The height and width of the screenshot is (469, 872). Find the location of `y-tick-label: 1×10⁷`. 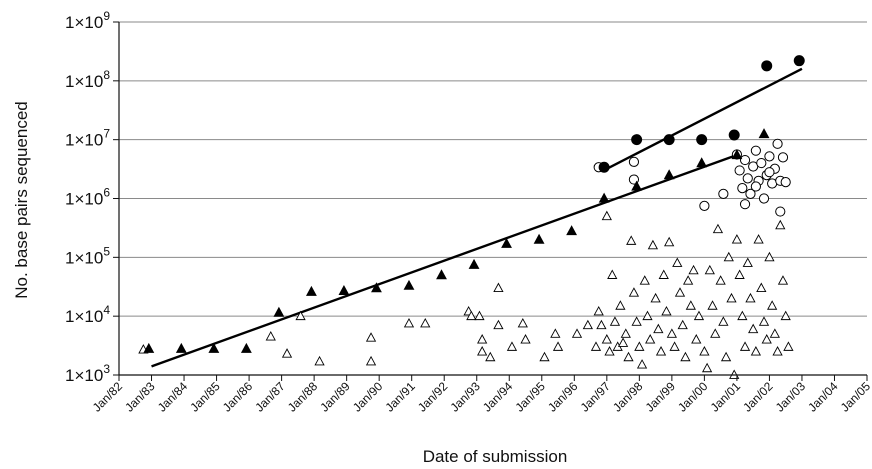

y-tick-label: 1×10⁷ is located at coordinates (87, 138).